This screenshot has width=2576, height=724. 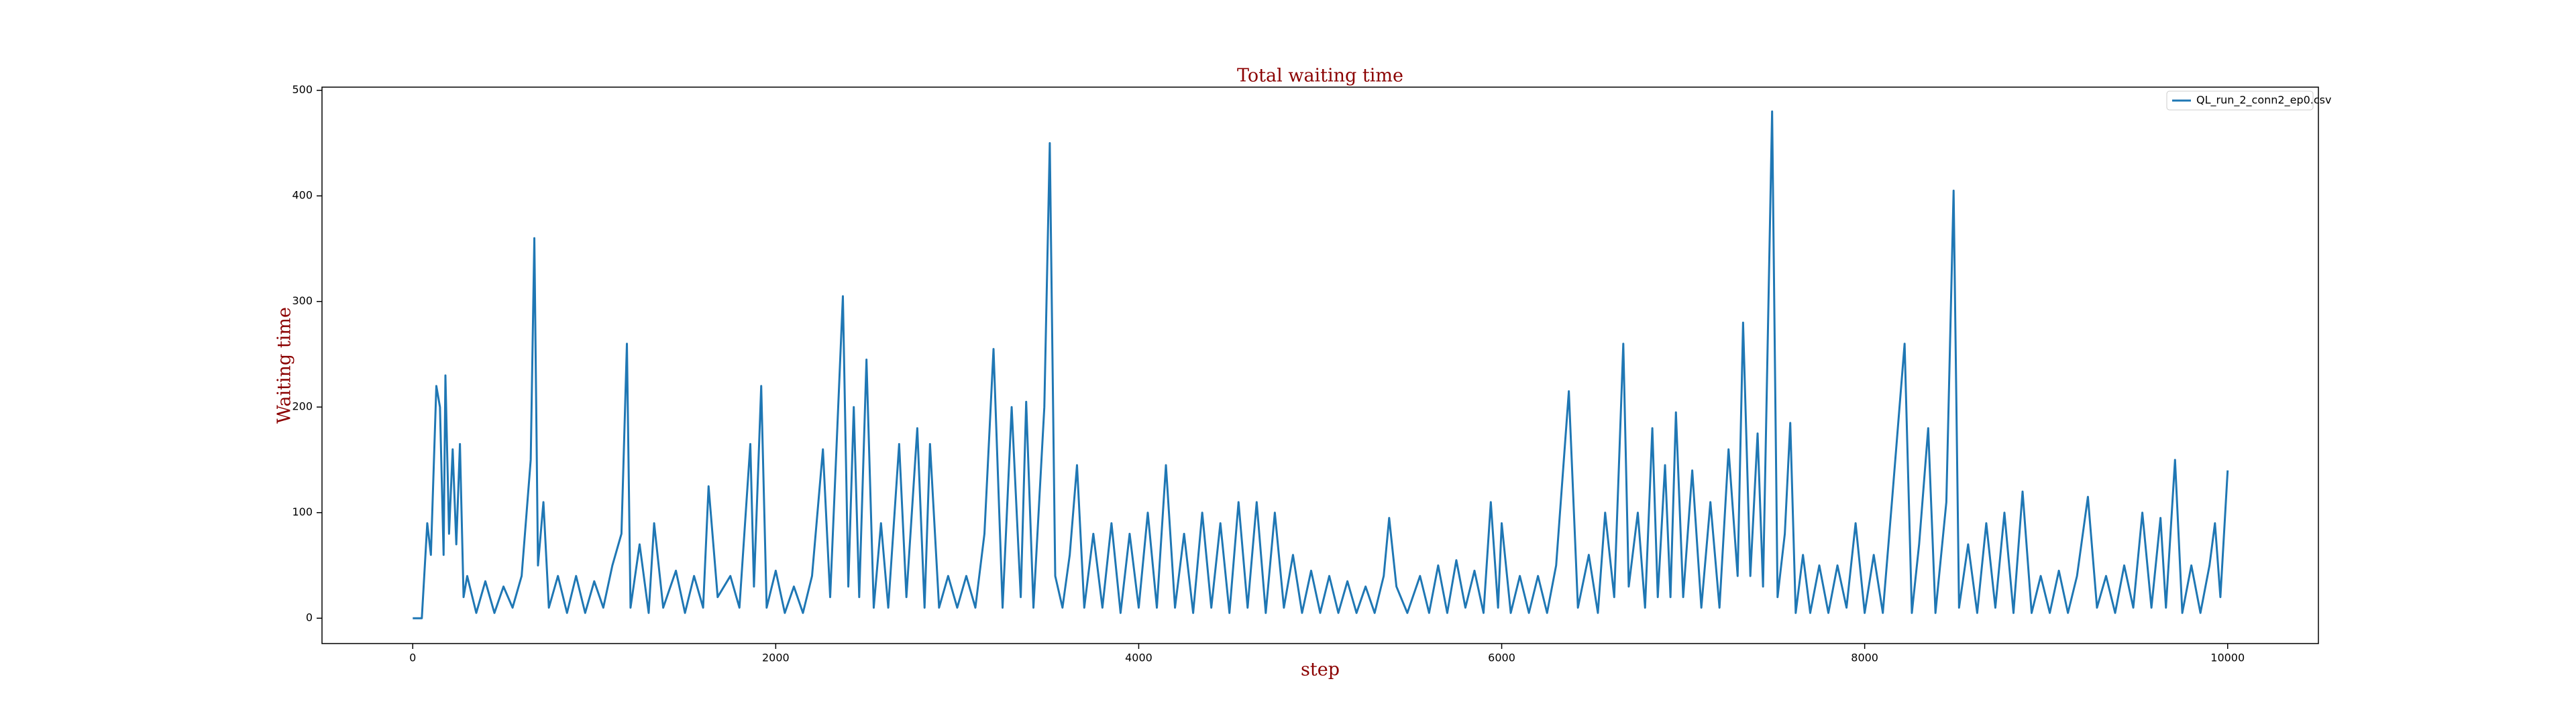 I want to click on x-tick-label: 6000, so click(x=1501, y=658).